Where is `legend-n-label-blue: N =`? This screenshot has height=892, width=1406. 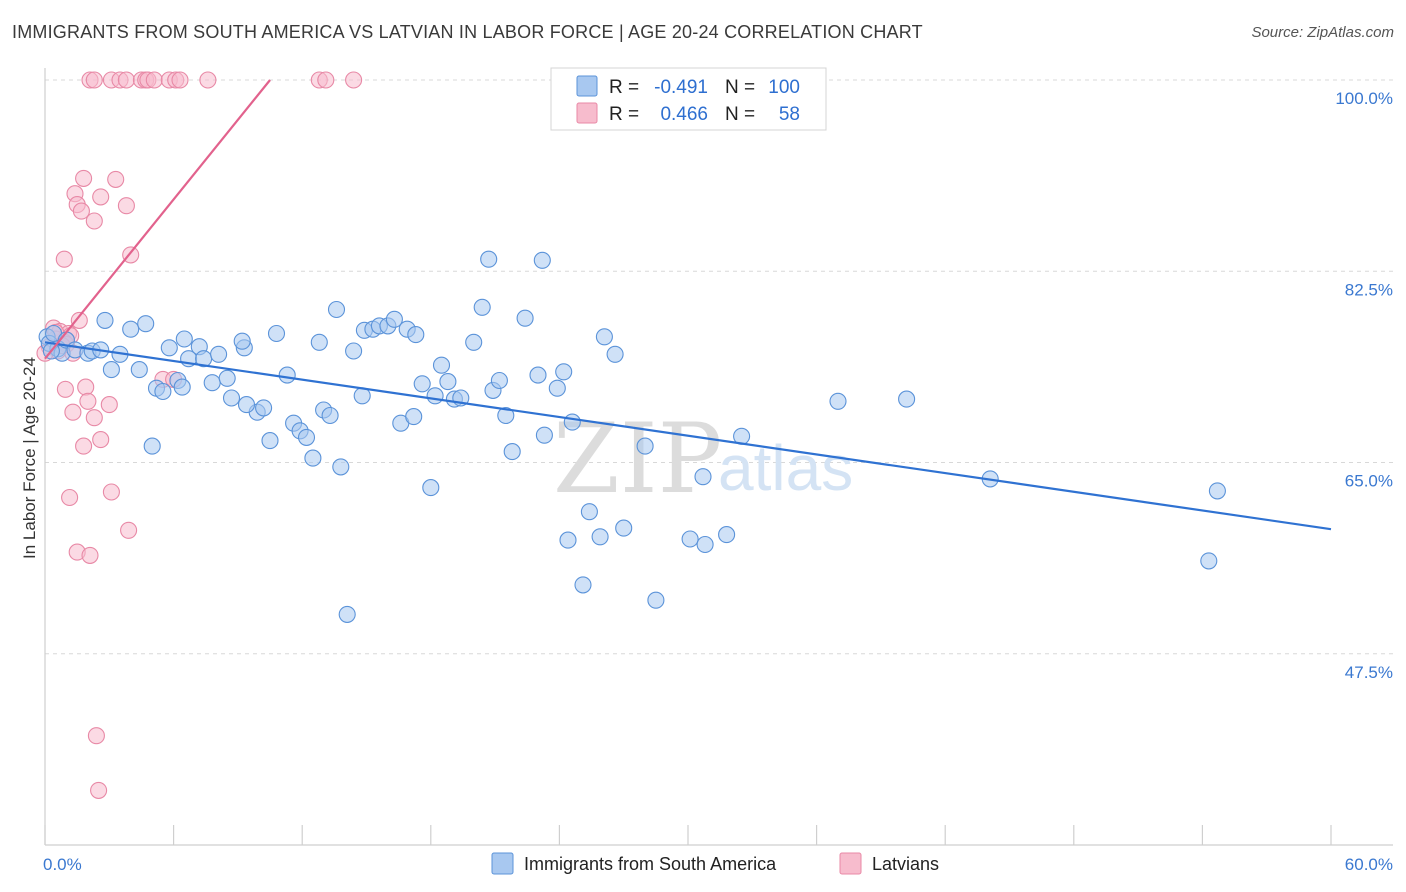
legend-n-label-blue: N = is located at coordinates (740, 87).